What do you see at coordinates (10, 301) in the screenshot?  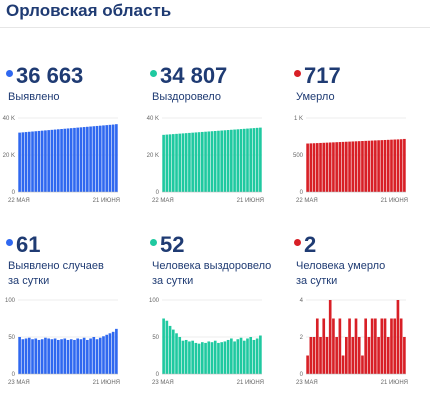 I see `y-tick-label: 100` at bounding box center [10, 301].